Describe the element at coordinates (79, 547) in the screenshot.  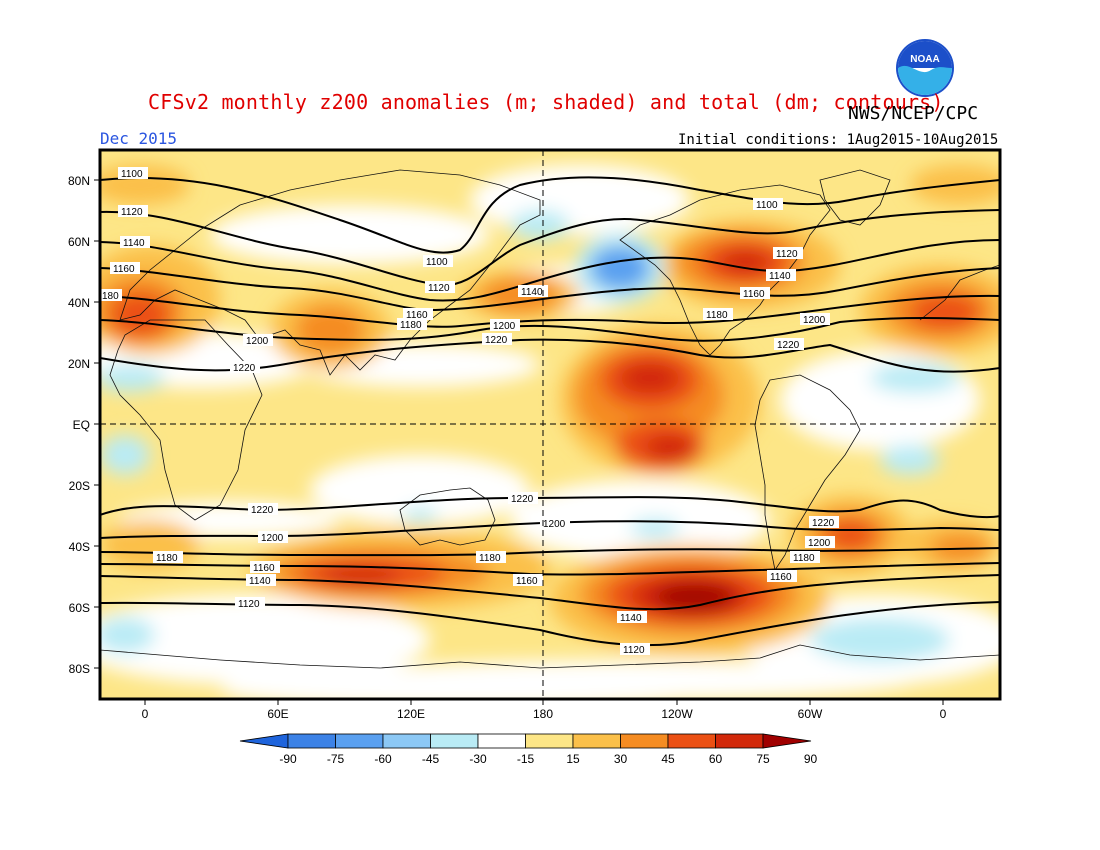
I see `lat-label: 40S` at that location.